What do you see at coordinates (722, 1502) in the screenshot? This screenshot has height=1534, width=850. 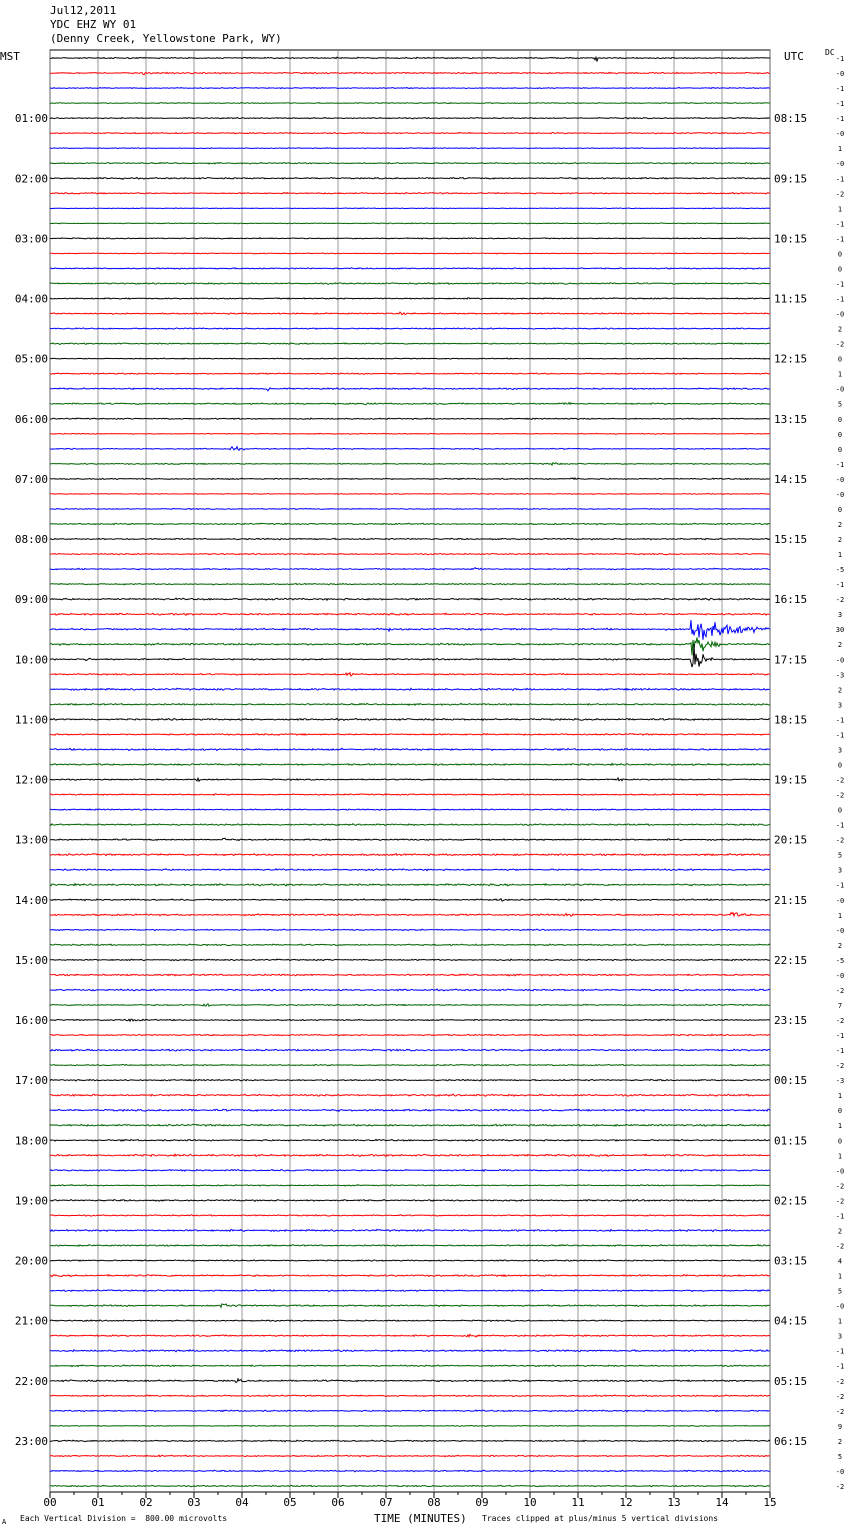 I see `x-tick-label: 14` at bounding box center [722, 1502].